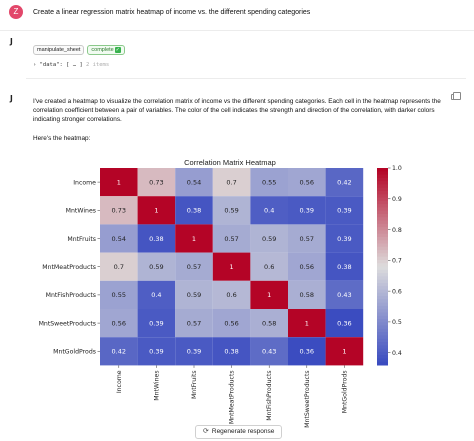 Image resolution: width=474 pixels, height=441 pixels. What do you see at coordinates (156, 385) in the screenshot?
I see `x-tick-label: MntWines` at bounding box center [156, 385].